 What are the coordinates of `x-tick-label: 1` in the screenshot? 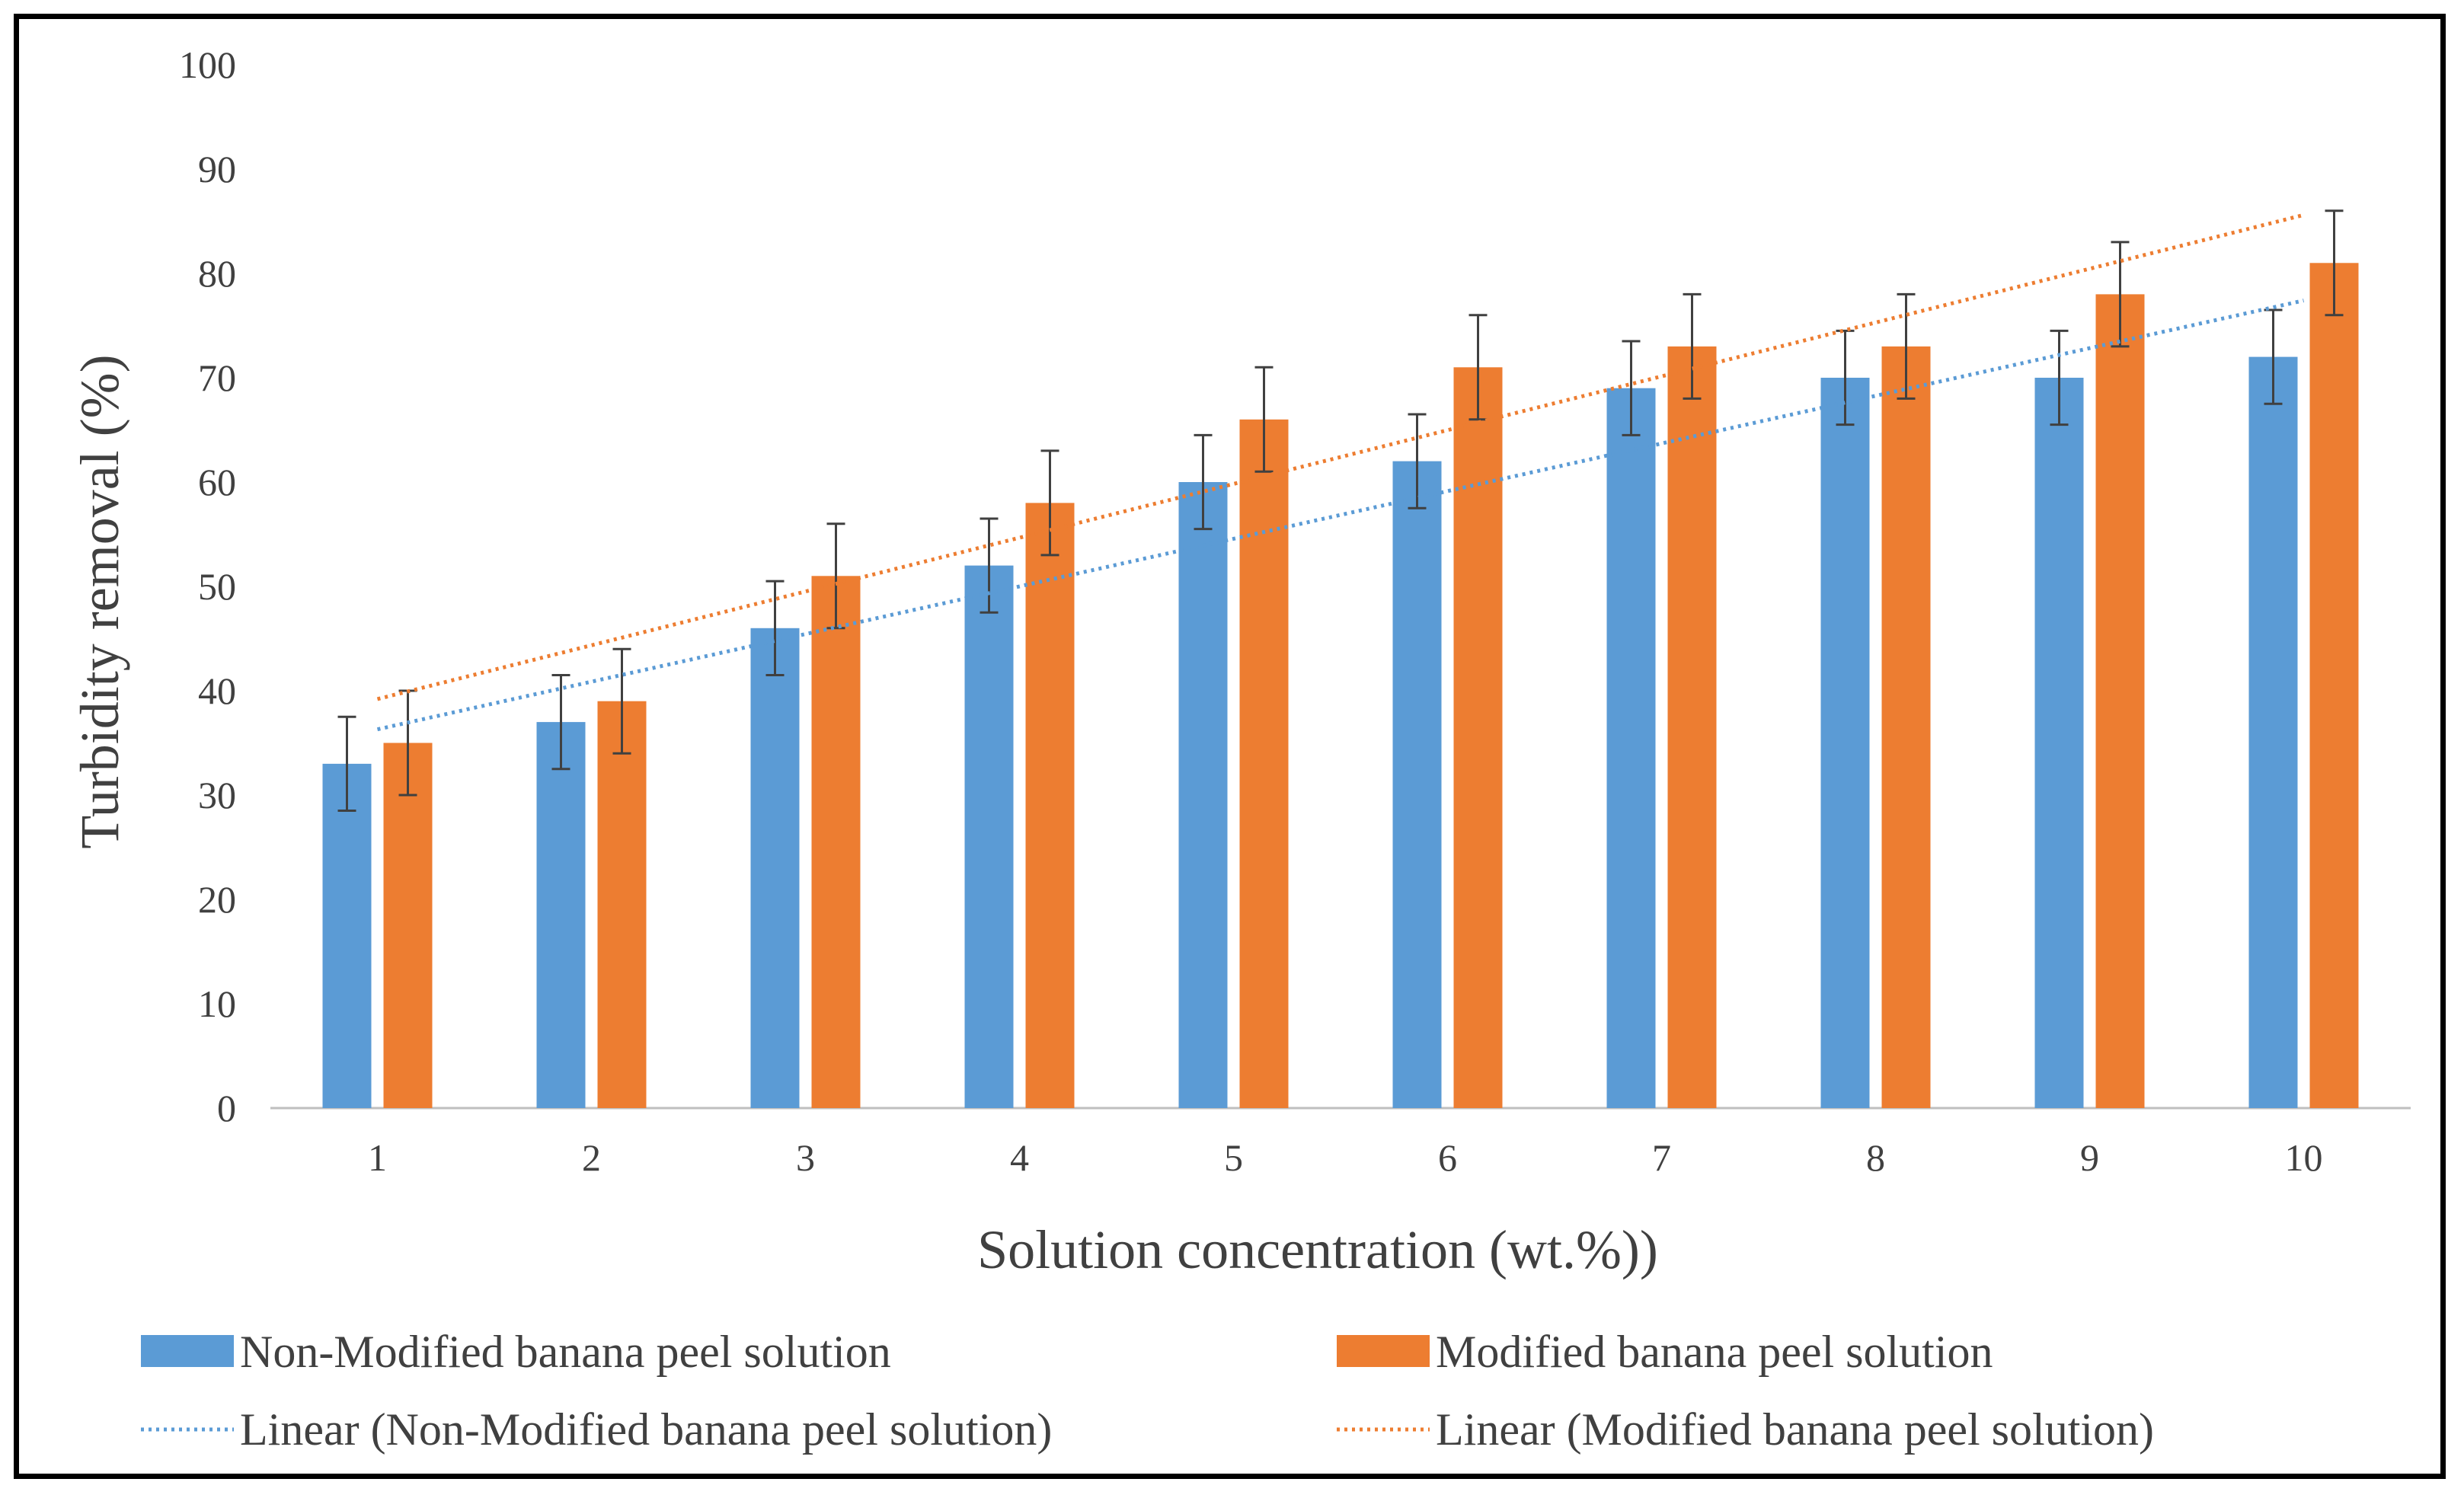 It's located at (377, 1157).